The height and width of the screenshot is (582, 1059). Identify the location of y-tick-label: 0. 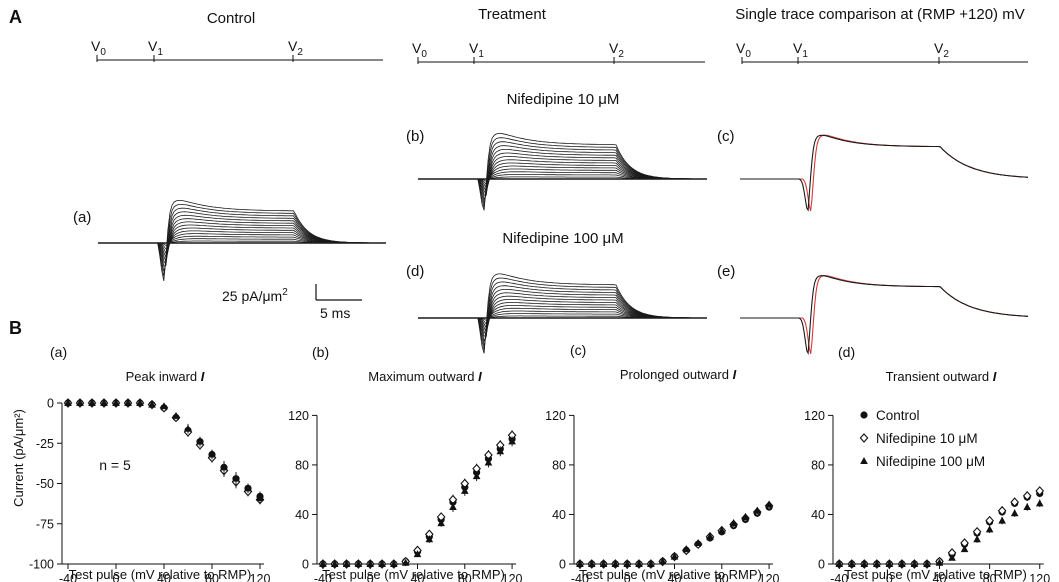
(562, 565).